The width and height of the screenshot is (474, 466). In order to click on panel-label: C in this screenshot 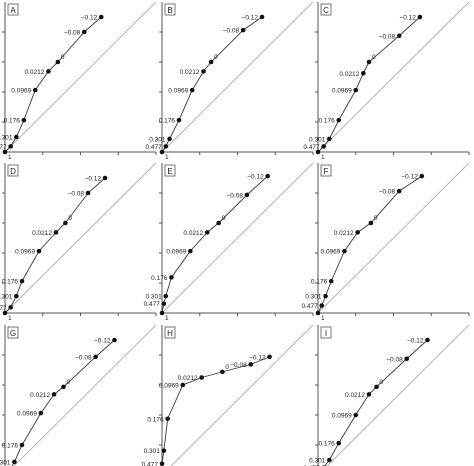, I will do `click(326, 10)`.